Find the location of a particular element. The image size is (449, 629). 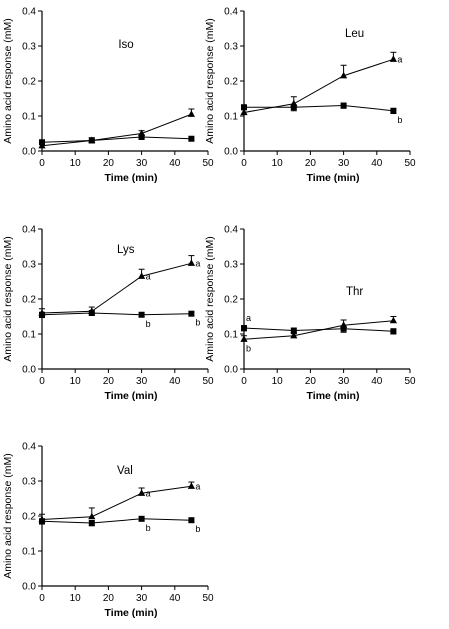

panel-title: Thr is located at coordinates (354, 292).